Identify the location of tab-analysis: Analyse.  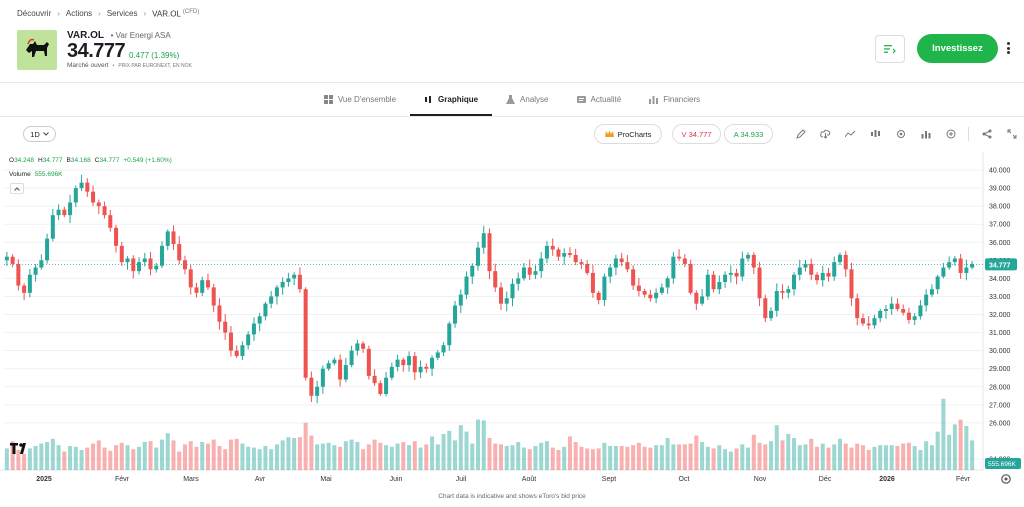
(527, 99).